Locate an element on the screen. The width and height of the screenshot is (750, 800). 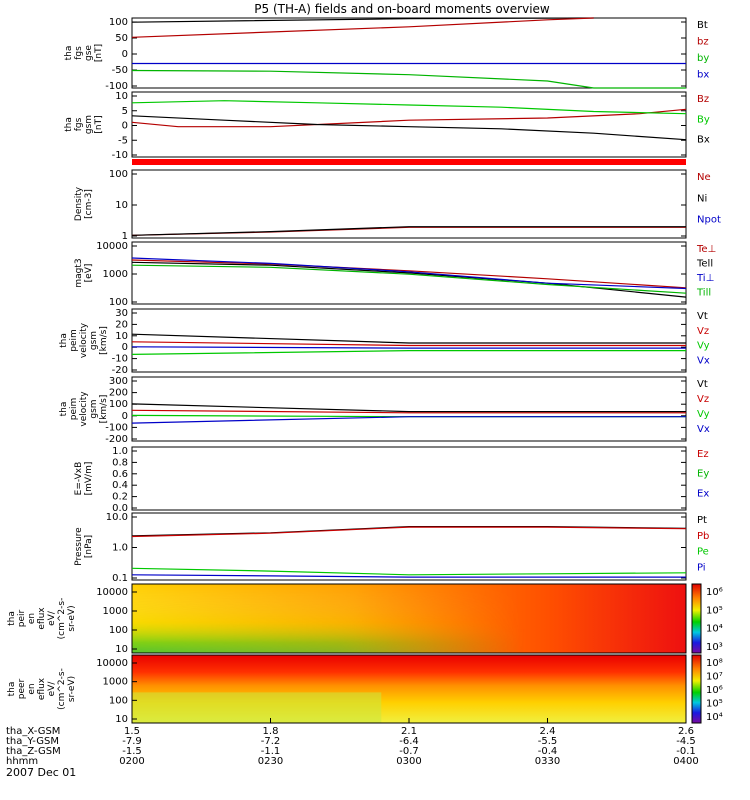
legend-label: Pb is located at coordinates (703, 536).